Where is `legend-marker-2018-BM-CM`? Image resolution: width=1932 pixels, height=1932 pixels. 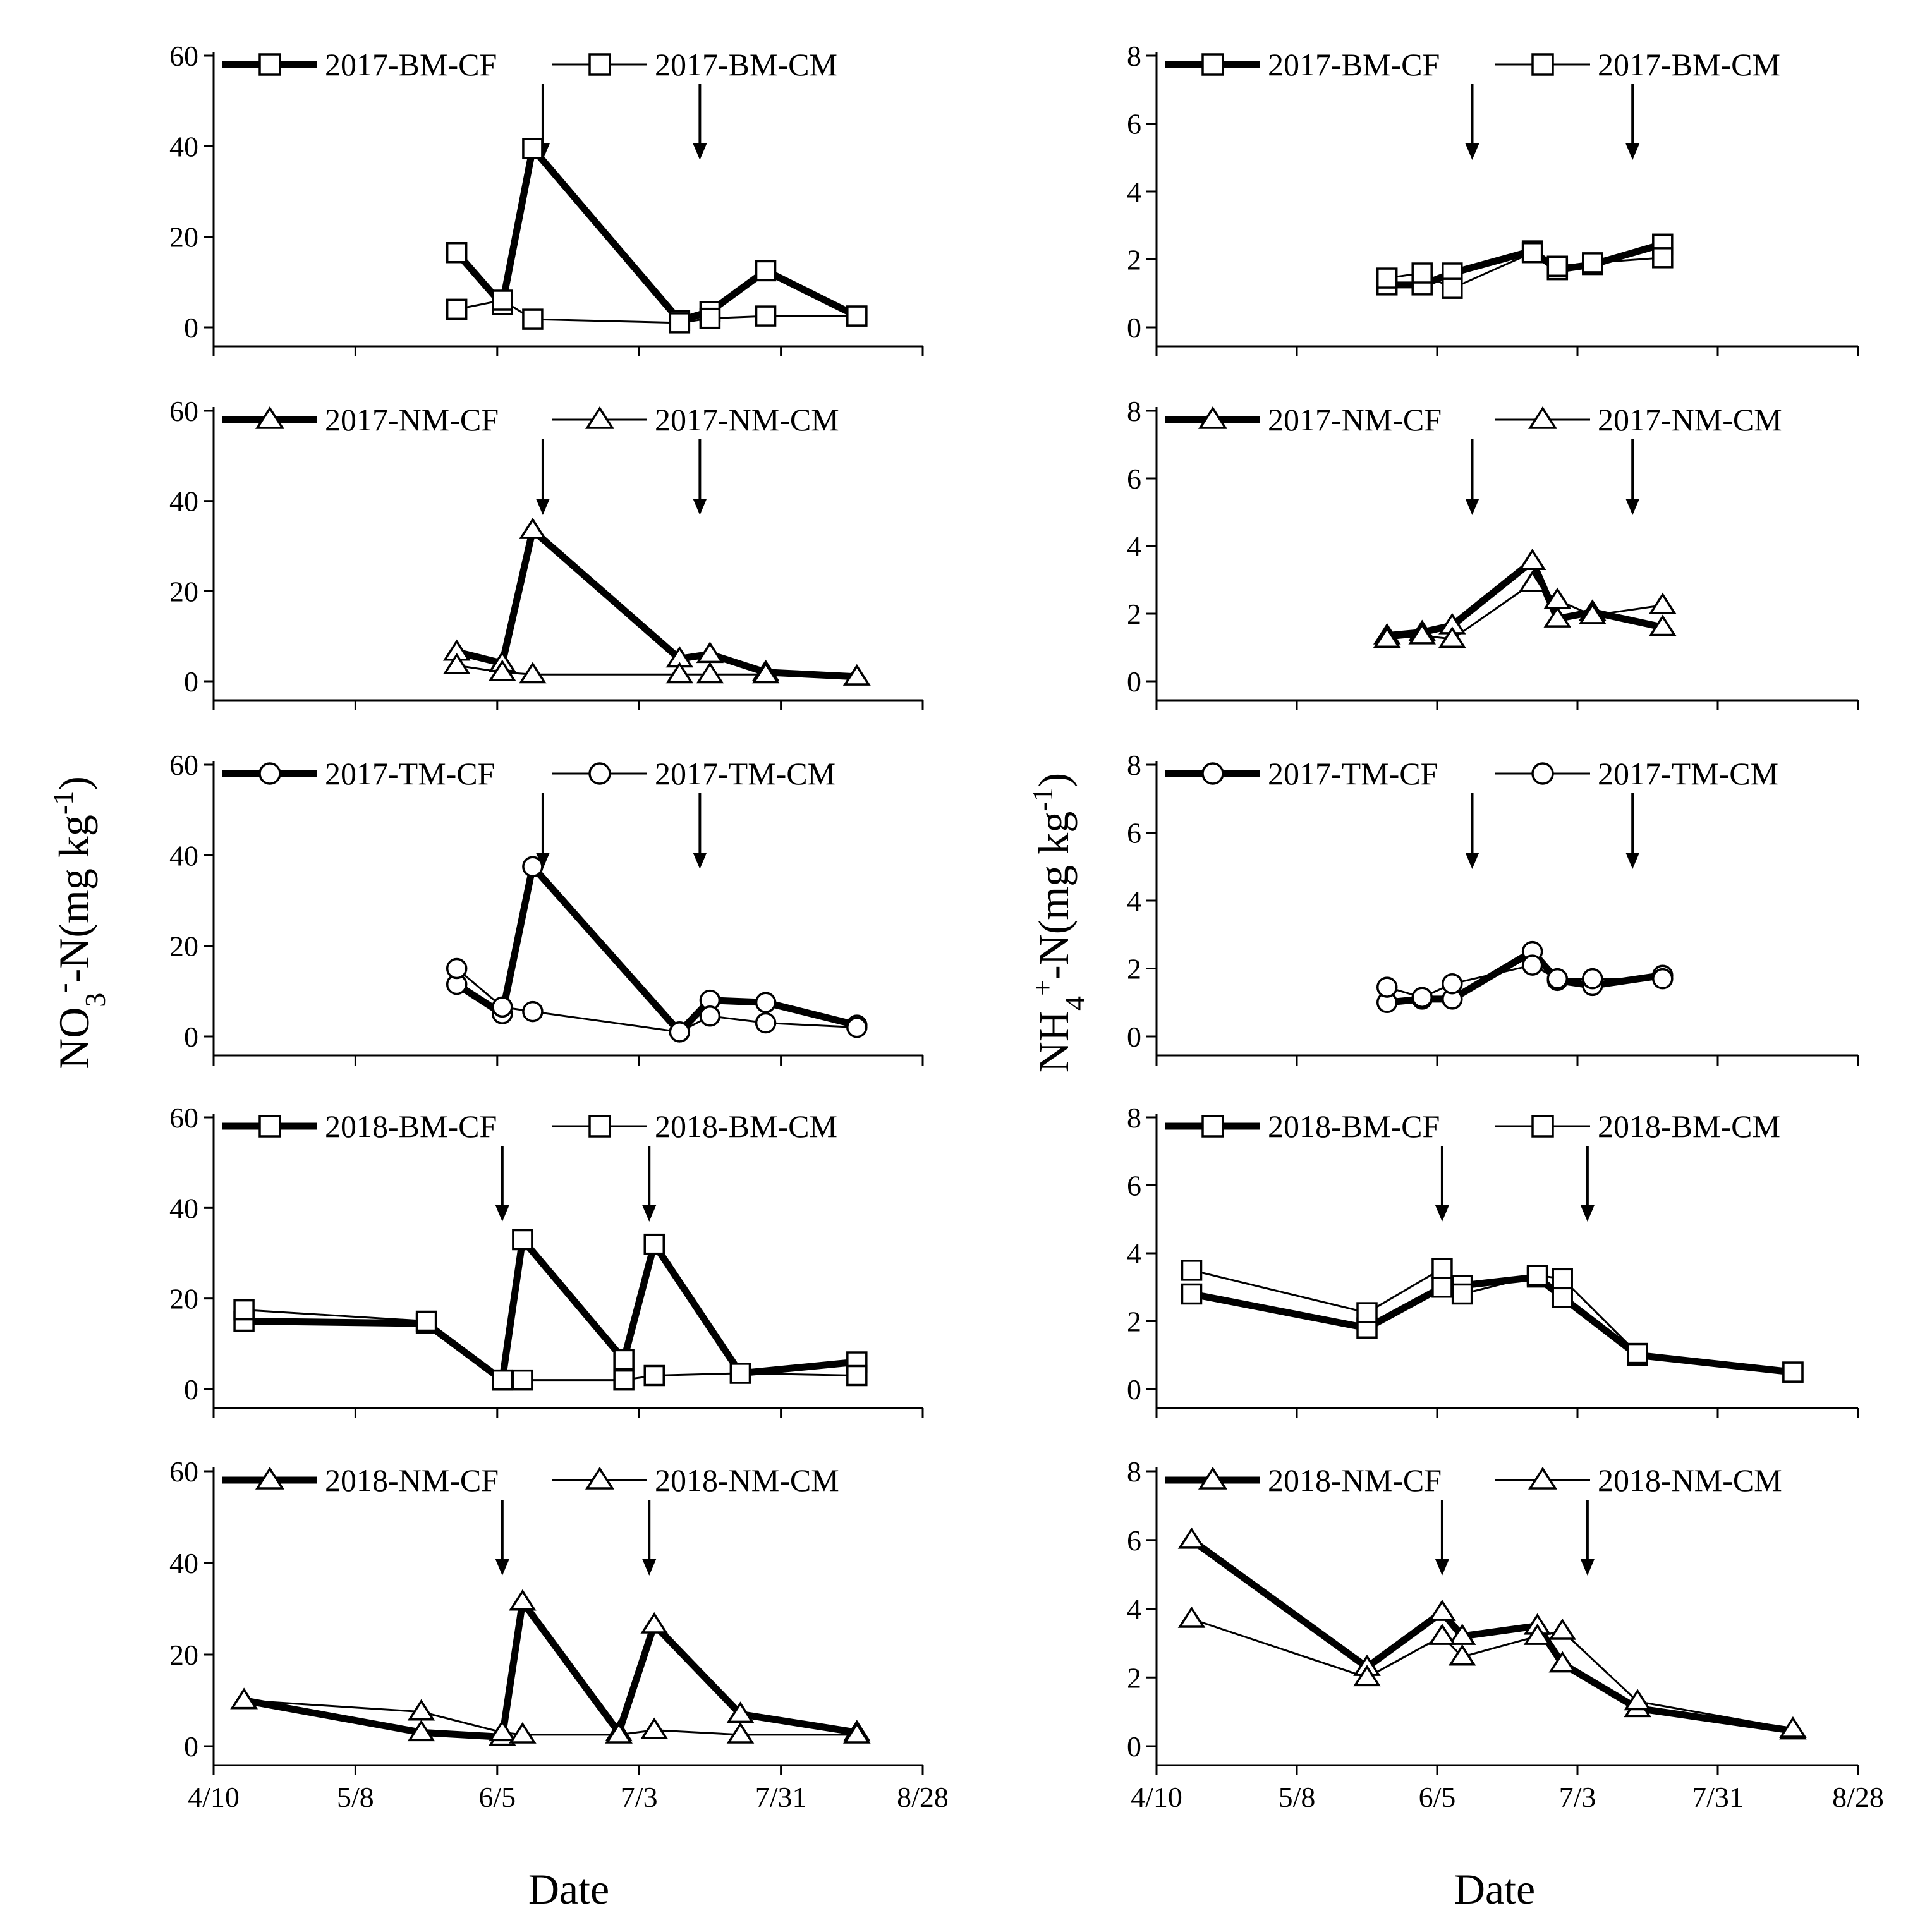
legend-marker-2018-BM-CM is located at coordinates (599, 1126).